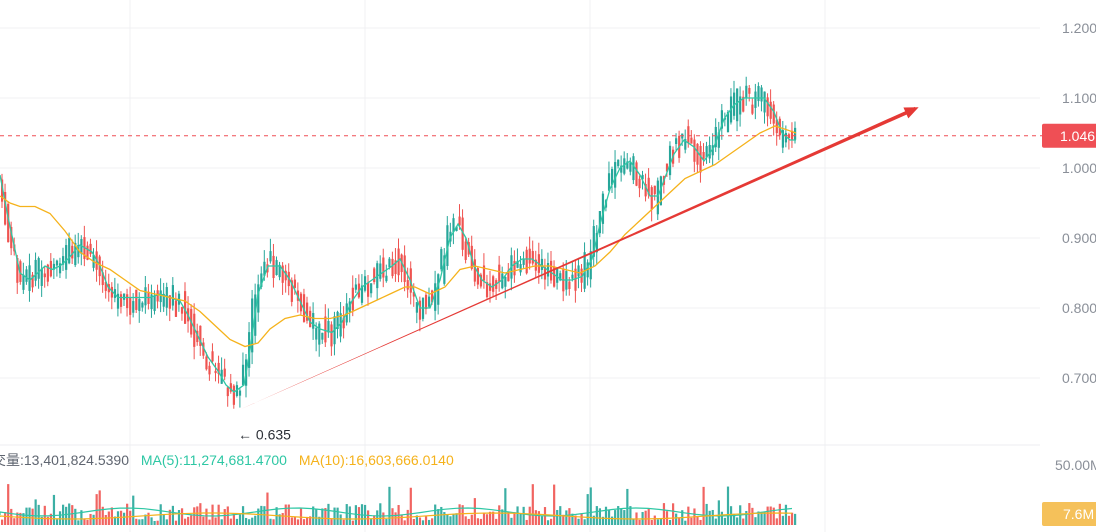  What do you see at coordinates (1079, 98) in the screenshot?
I see `price-tick-label: 1.100` at bounding box center [1079, 98].